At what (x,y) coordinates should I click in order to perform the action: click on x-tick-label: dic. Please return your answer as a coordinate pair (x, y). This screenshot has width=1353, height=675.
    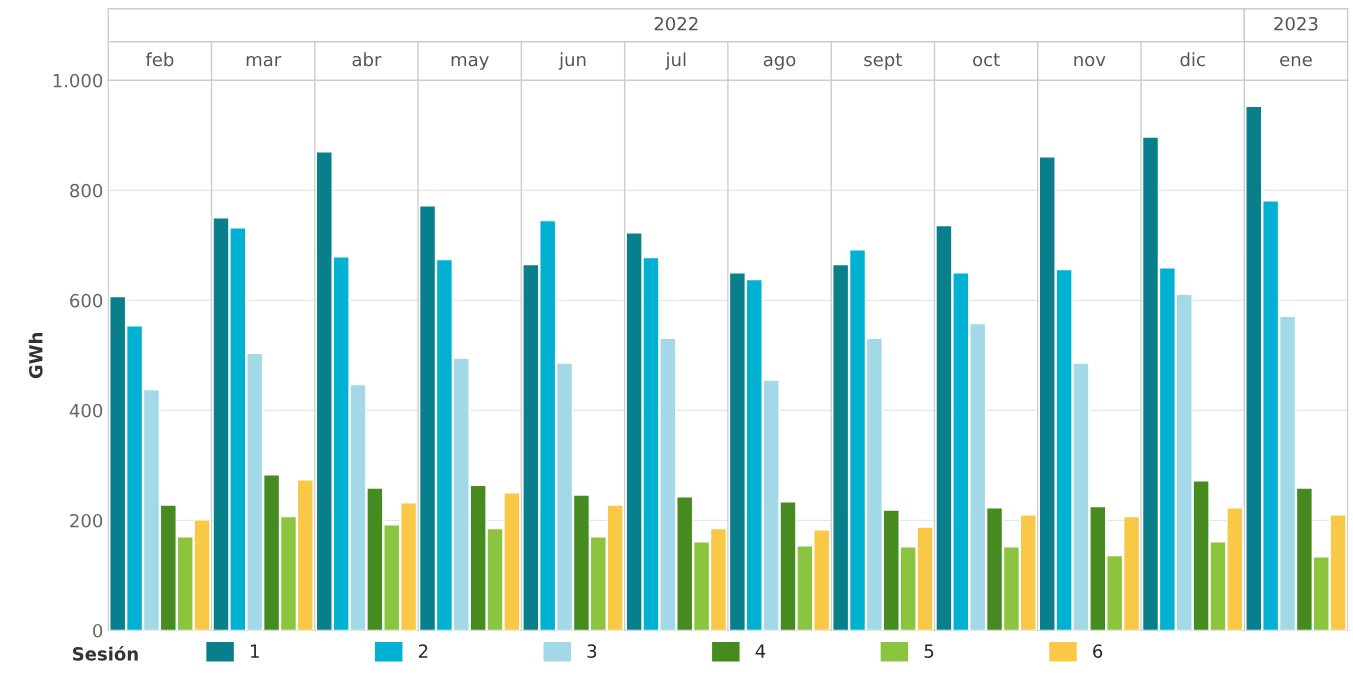
    Looking at the image, I should click on (1192, 59).